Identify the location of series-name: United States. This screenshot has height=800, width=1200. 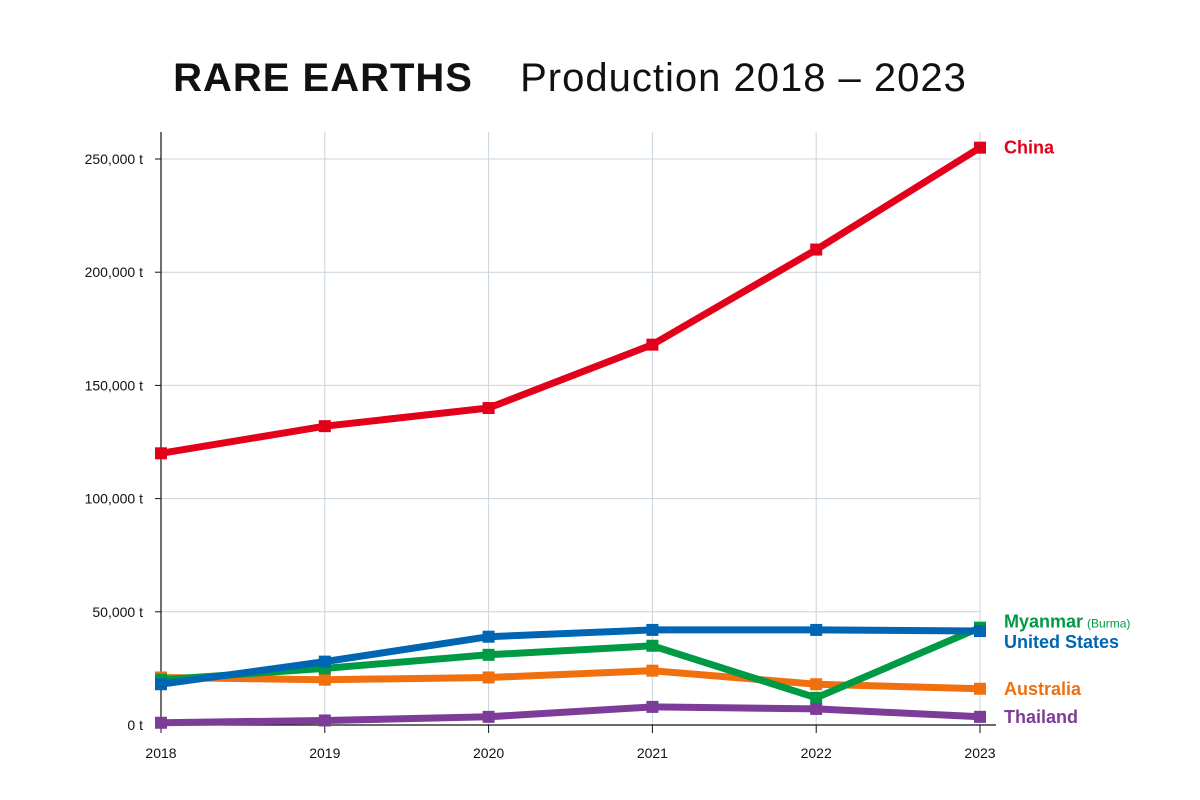
(1061, 642).